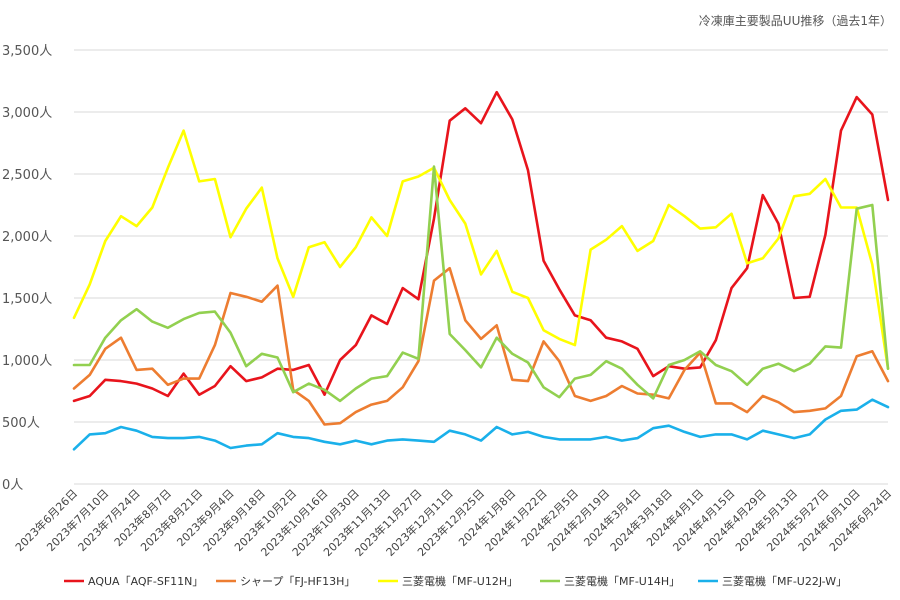  I want to click on y-tick-label: 1,000人, so click(27, 361).